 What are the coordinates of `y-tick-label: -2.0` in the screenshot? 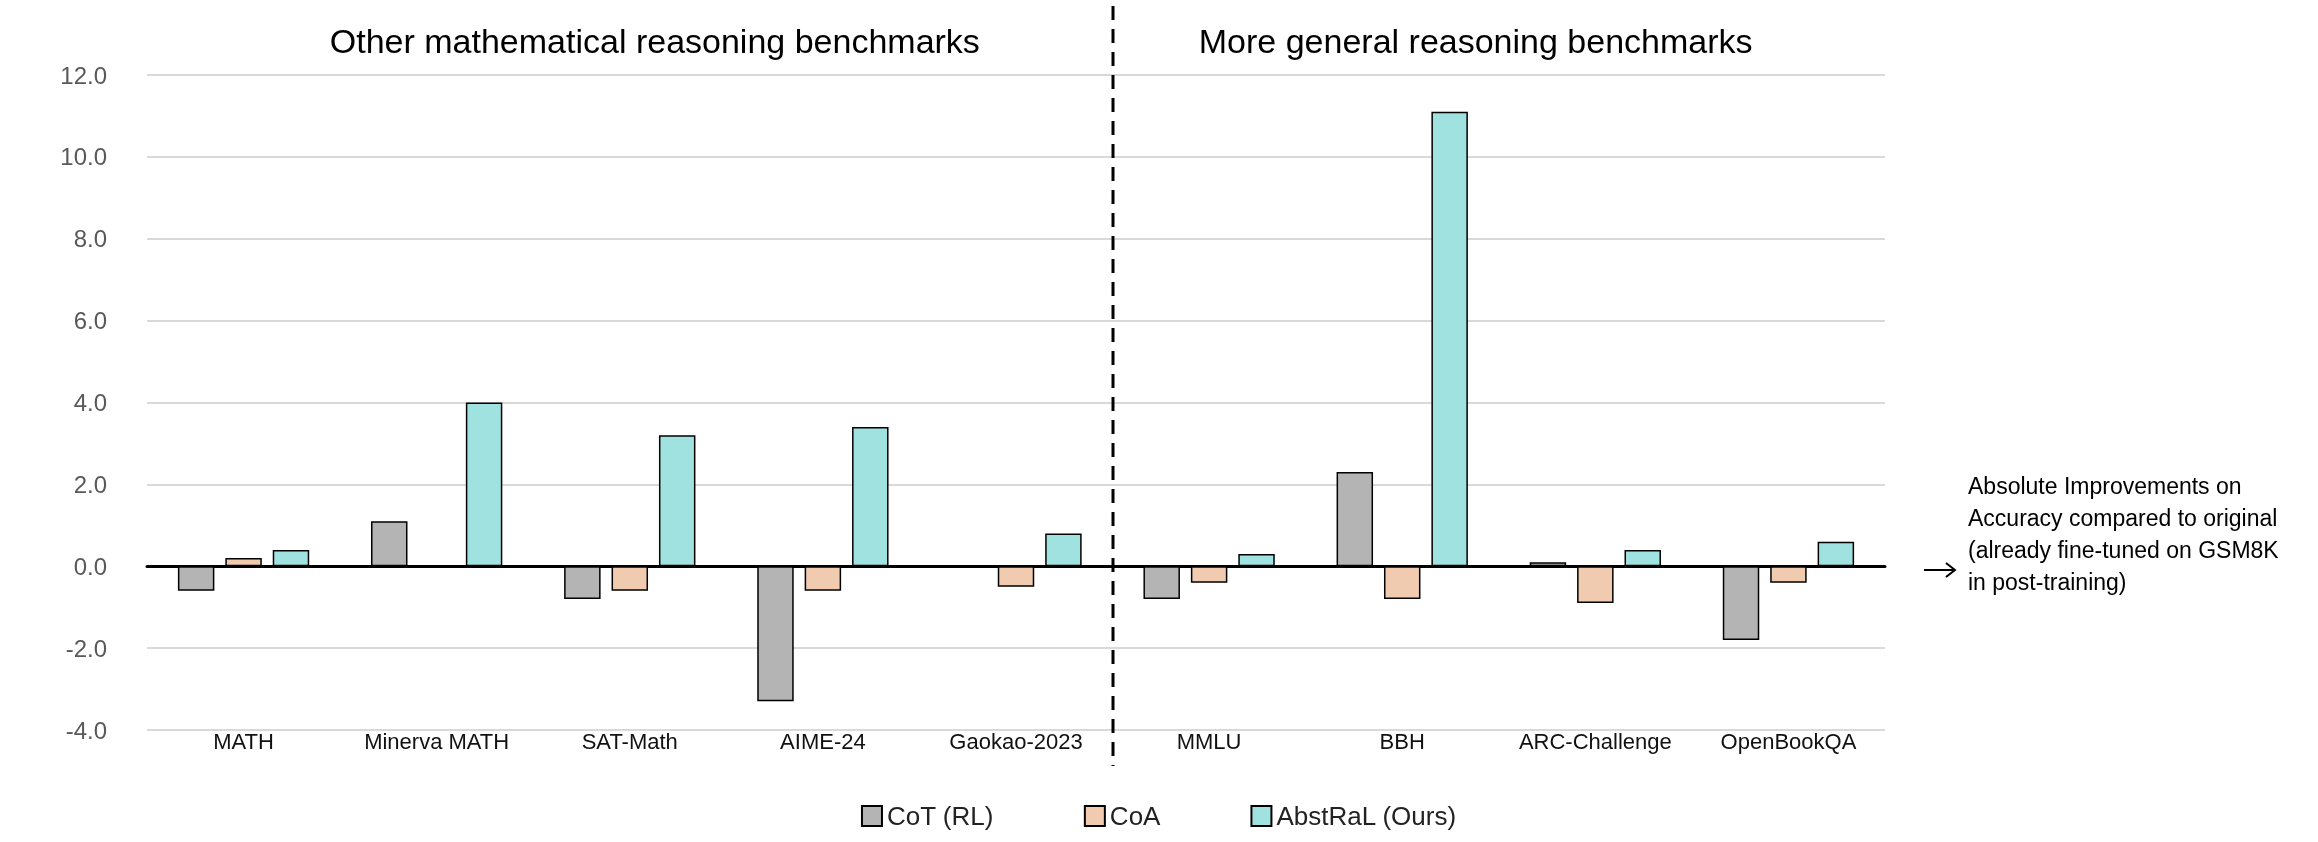 It's located at (86, 648).